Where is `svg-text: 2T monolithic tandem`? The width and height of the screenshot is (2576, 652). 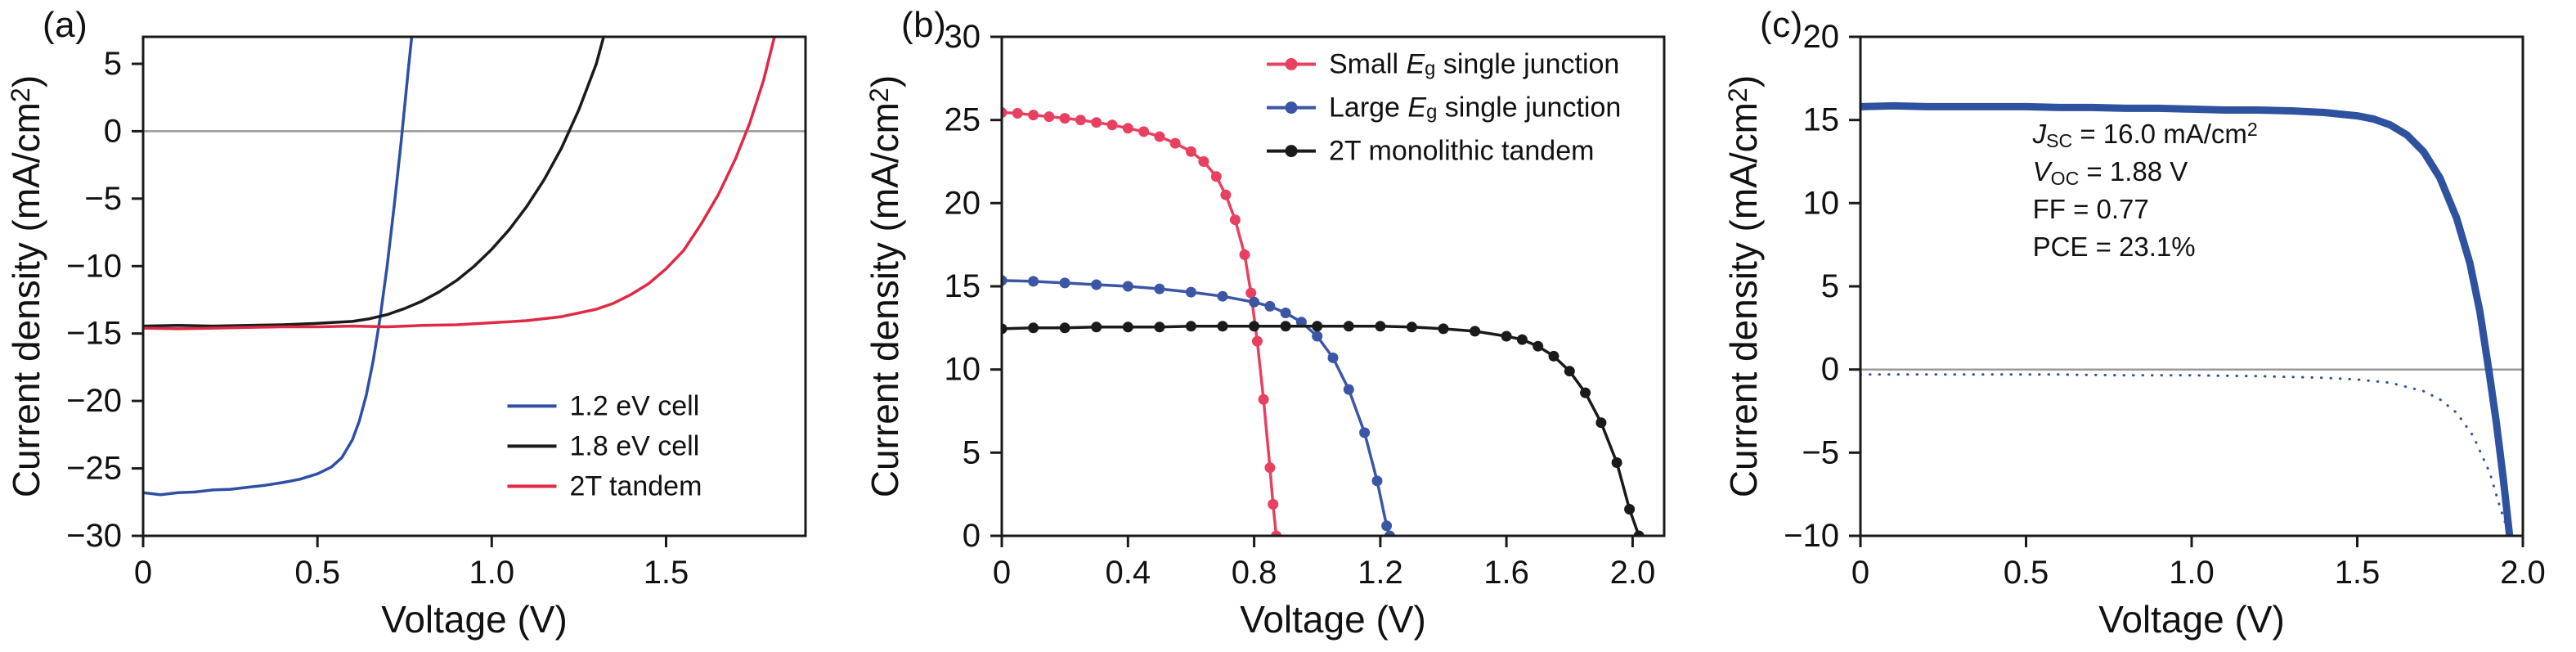 svg-text: 2T monolithic tandem is located at coordinates (1461, 151).